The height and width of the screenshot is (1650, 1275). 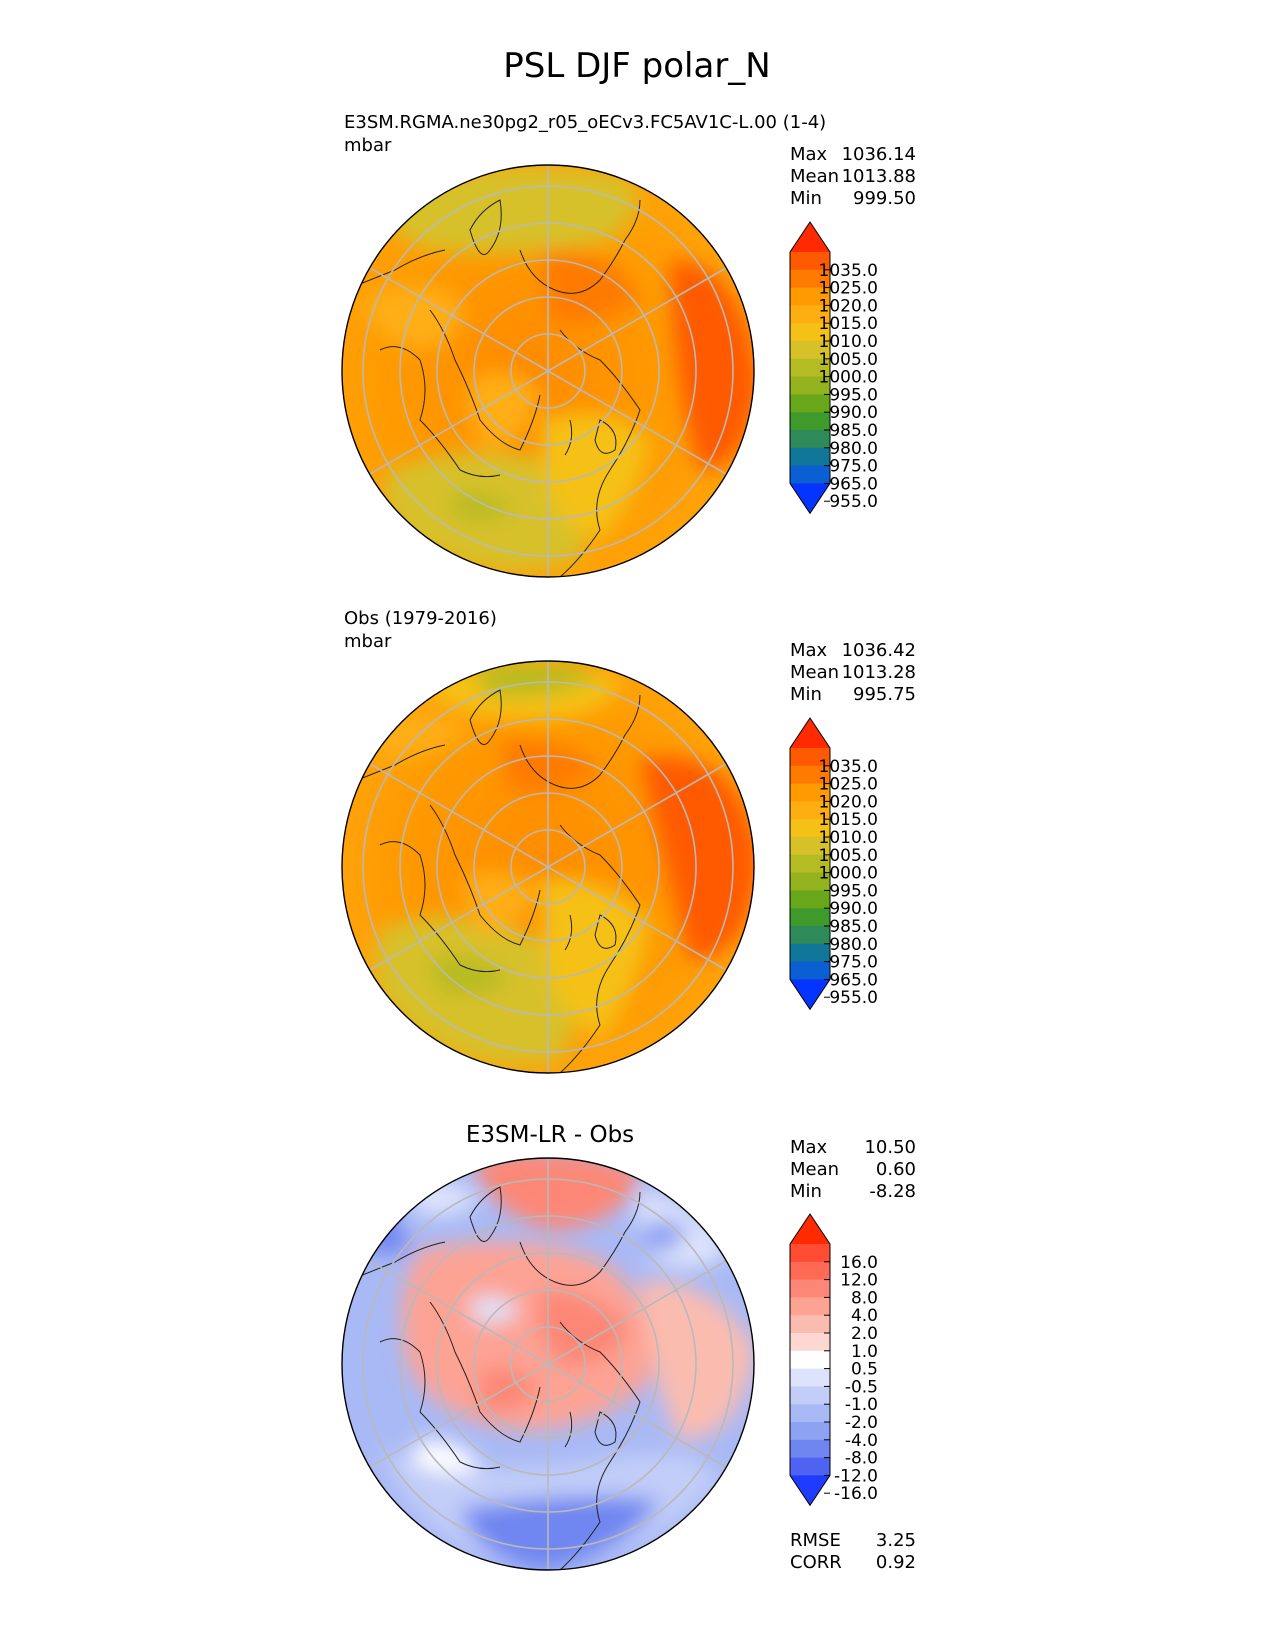 What do you see at coordinates (636, 66) in the screenshot?
I see `figure-title: PSL DJF polar_N` at bounding box center [636, 66].